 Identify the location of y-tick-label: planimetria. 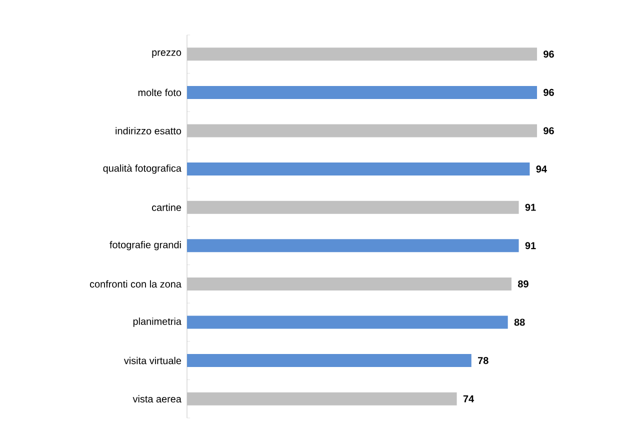
(157, 322).